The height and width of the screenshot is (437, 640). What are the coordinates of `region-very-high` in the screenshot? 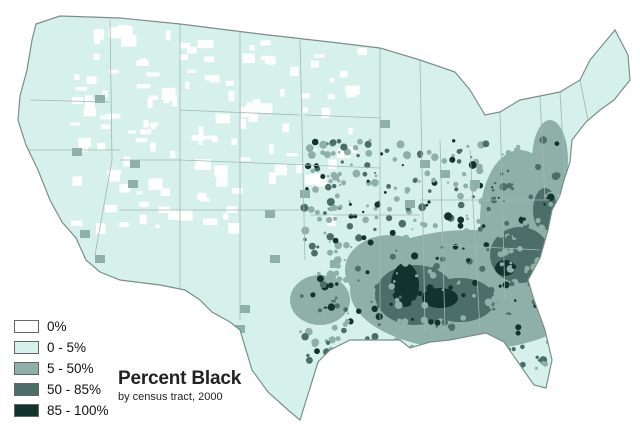 It's located at (405, 285).